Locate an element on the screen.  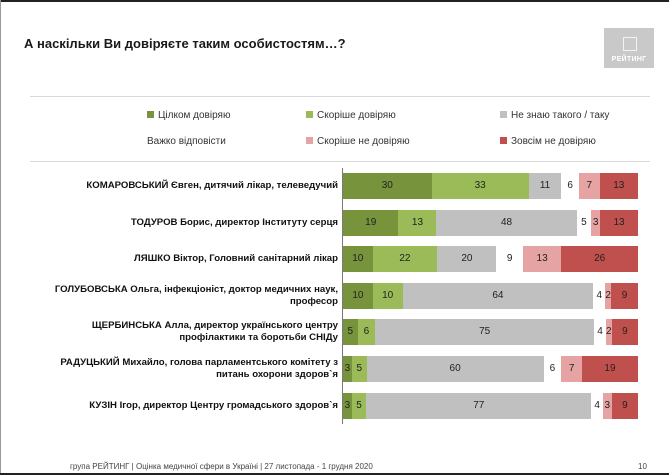
legend-label: Скоріше довіряю is located at coordinates (356, 115).